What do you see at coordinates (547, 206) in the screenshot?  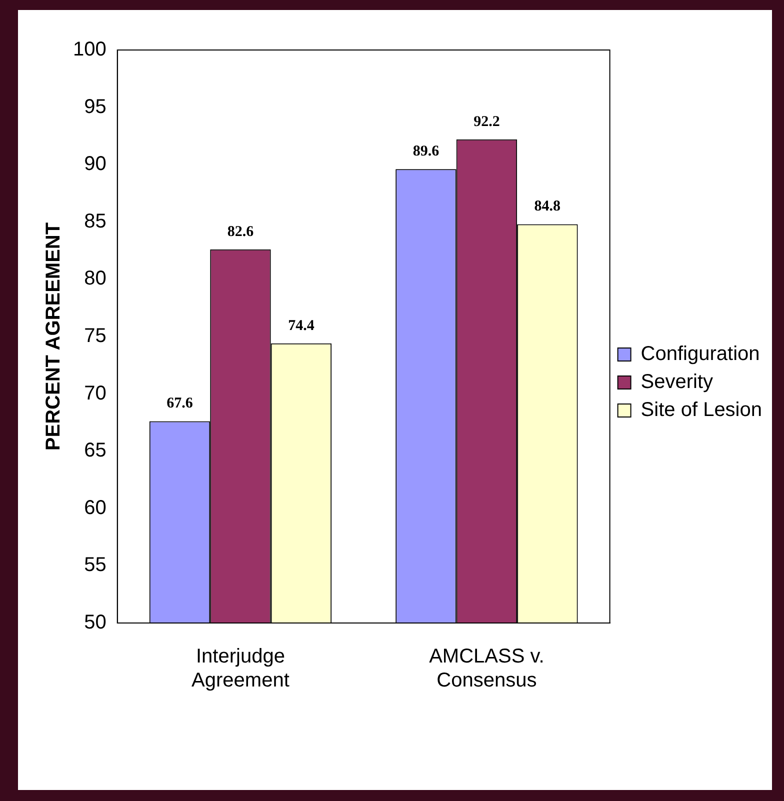 I see `data-label: 84.8` at bounding box center [547, 206].